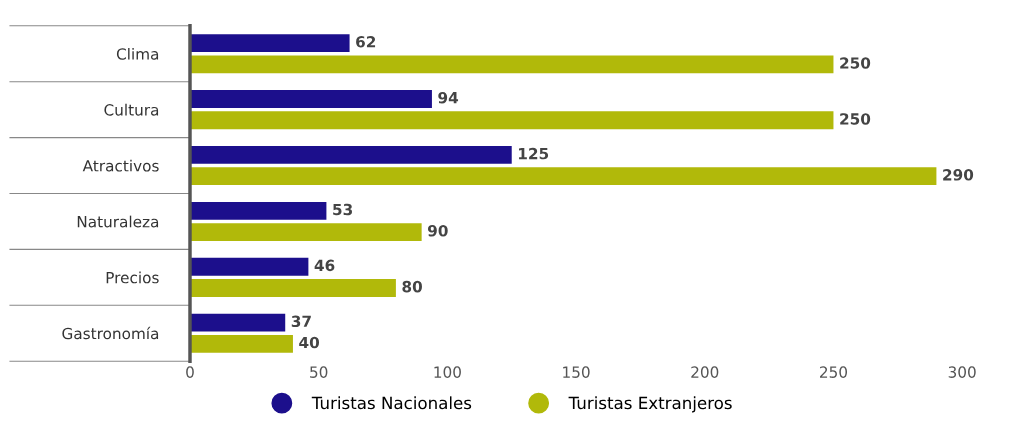 This screenshot has height=430, width=1016. I want to click on y-tick-label: Precios, so click(132, 277).